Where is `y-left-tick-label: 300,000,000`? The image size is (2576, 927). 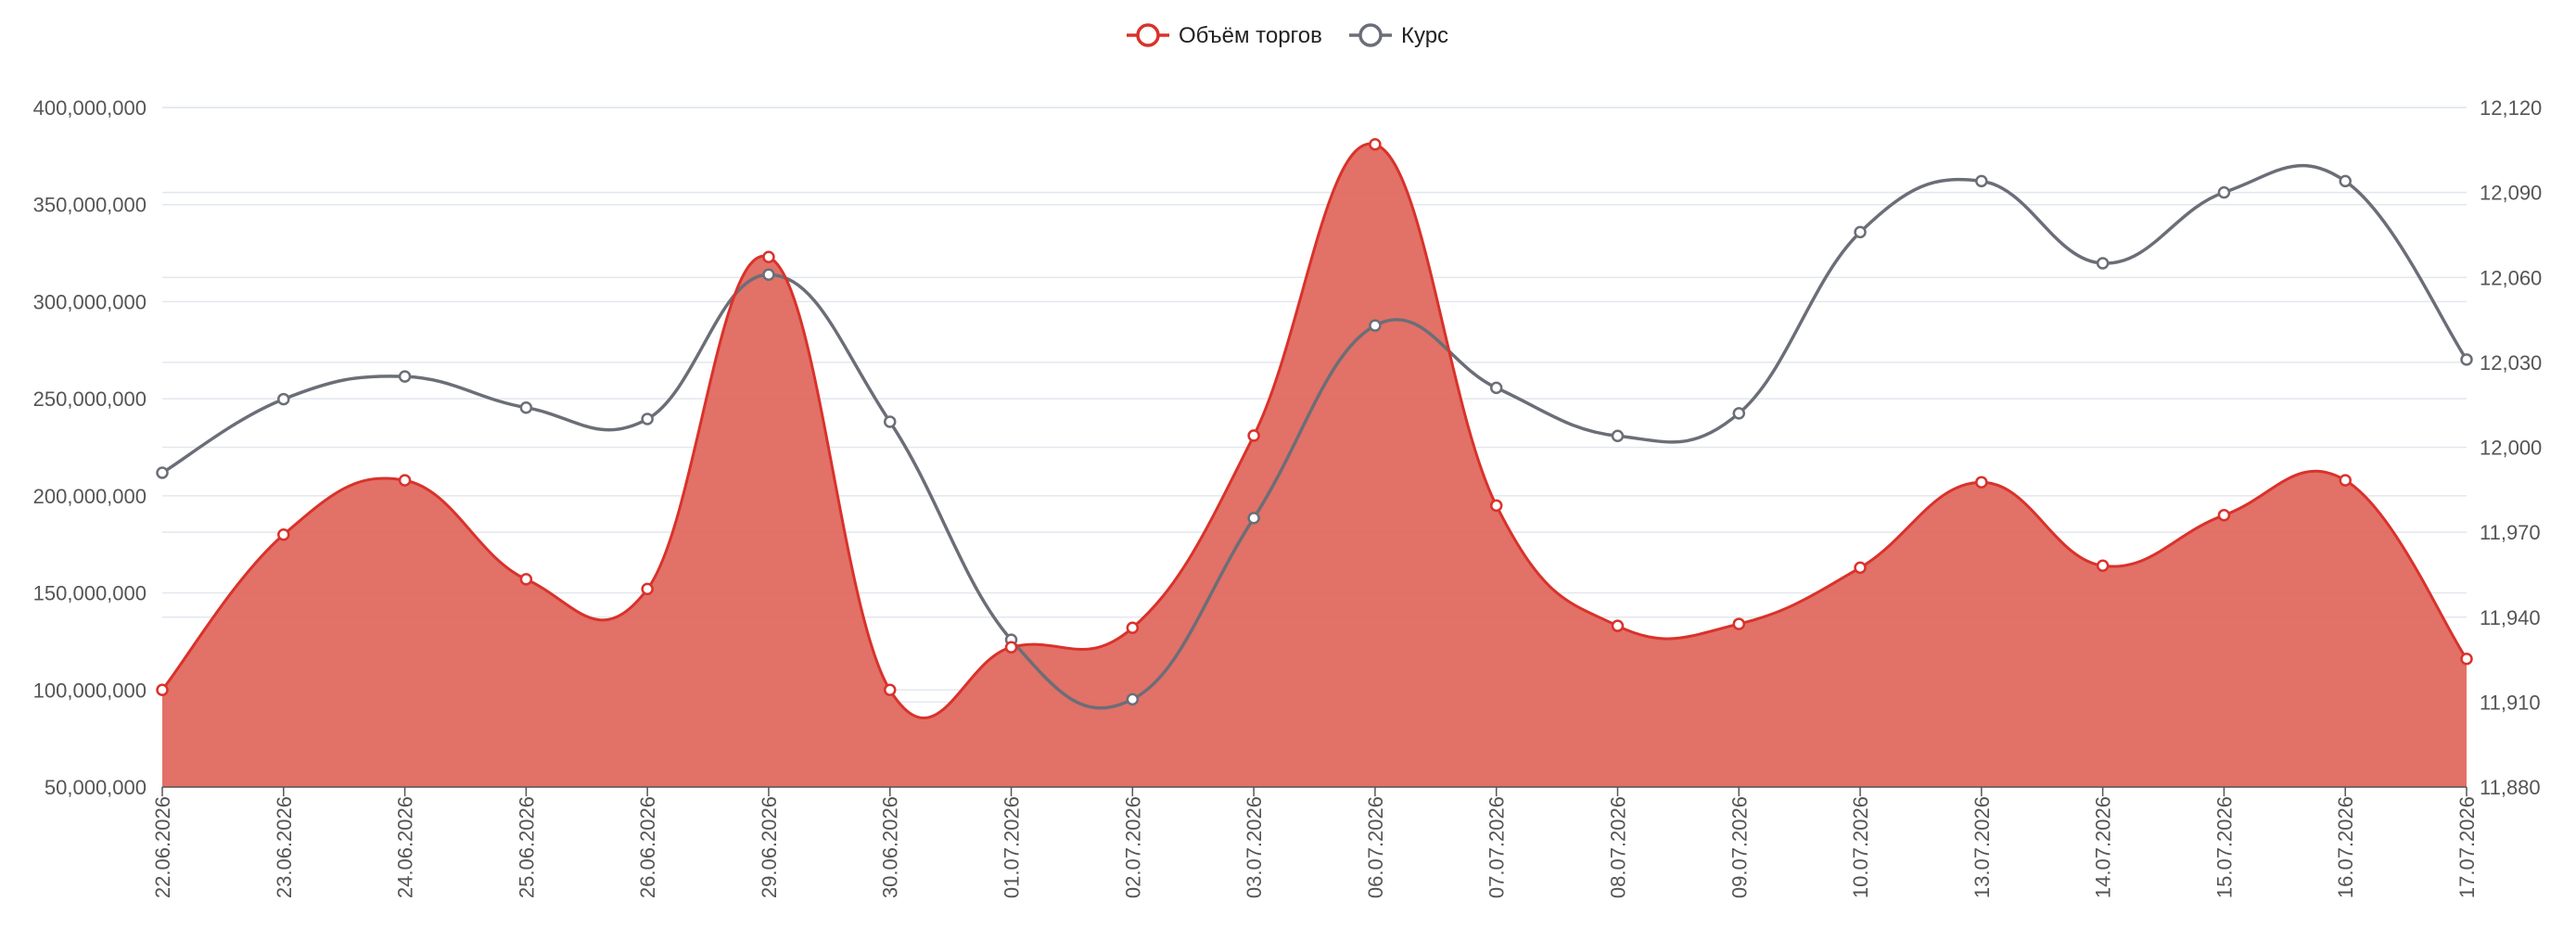
y-left-tick-label: 300,000,000 is located at coordinates (90, 301).